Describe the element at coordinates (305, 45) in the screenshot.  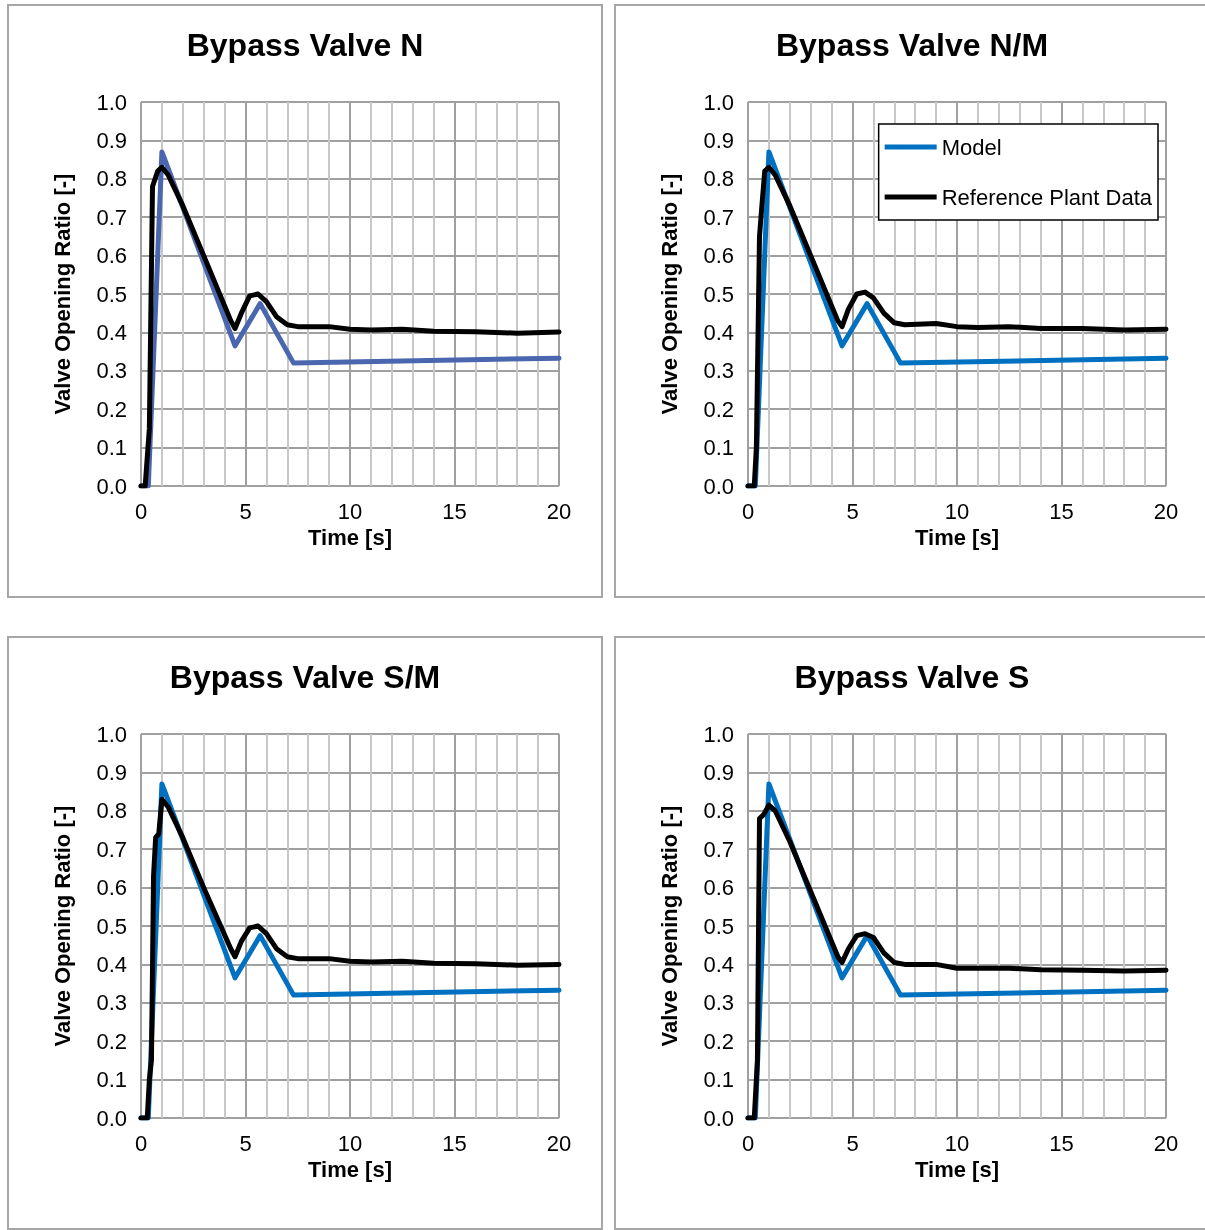
I see `chart-title: Bypass Valve N` at that location.